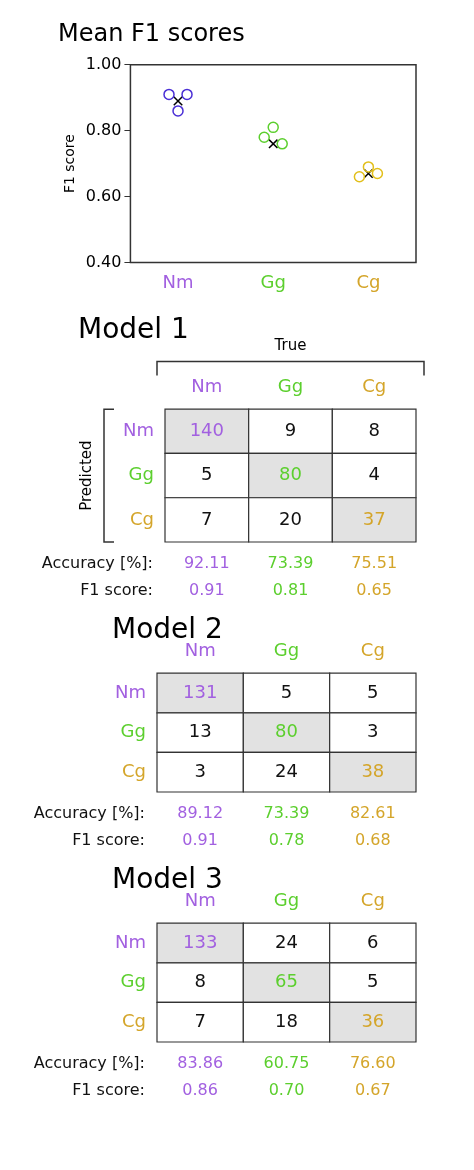 The width and height of the screenshot is (474, 1170). Describe the element at coordinates (372, 813) in the screenshot. I see `text: 82.61` at that location.